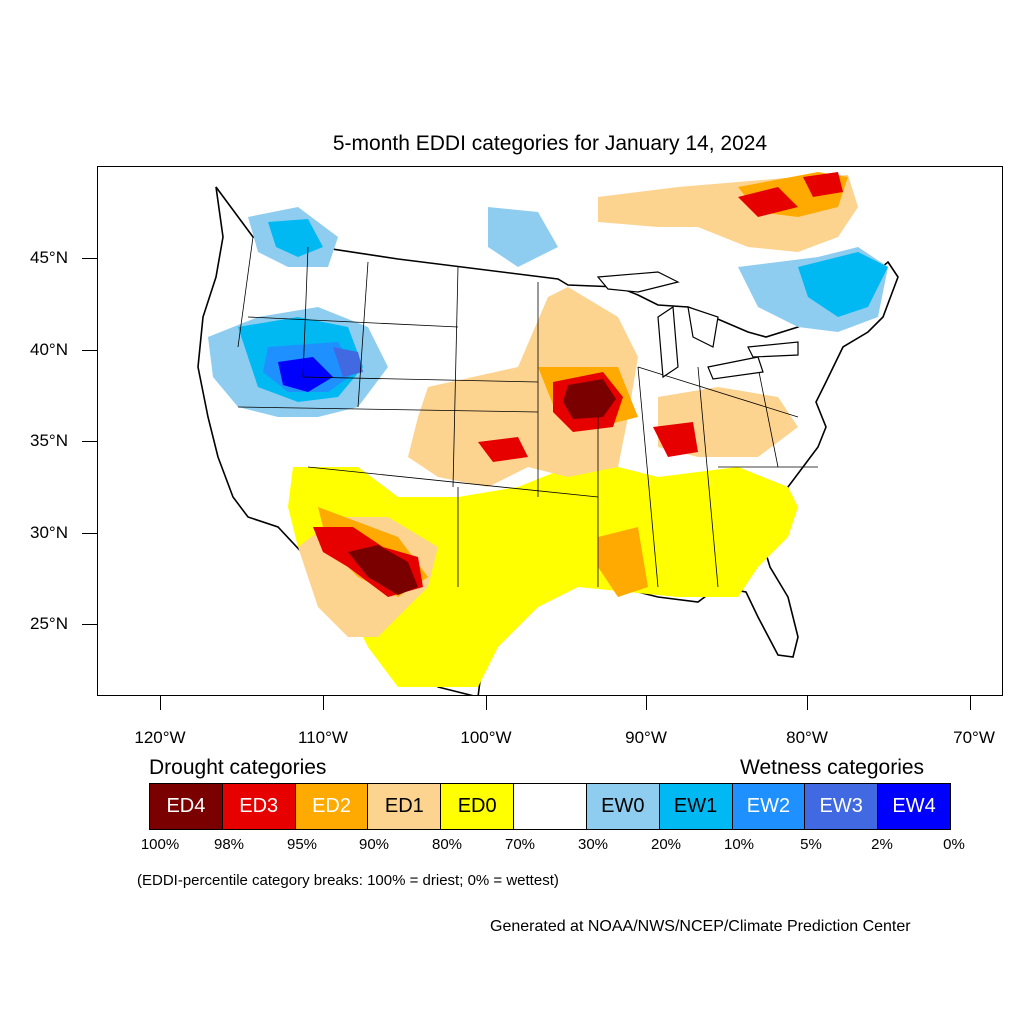  Describe the element at coordinates (302, 844) in the screenshot. I see `pct-break-95: 95%` at that location.